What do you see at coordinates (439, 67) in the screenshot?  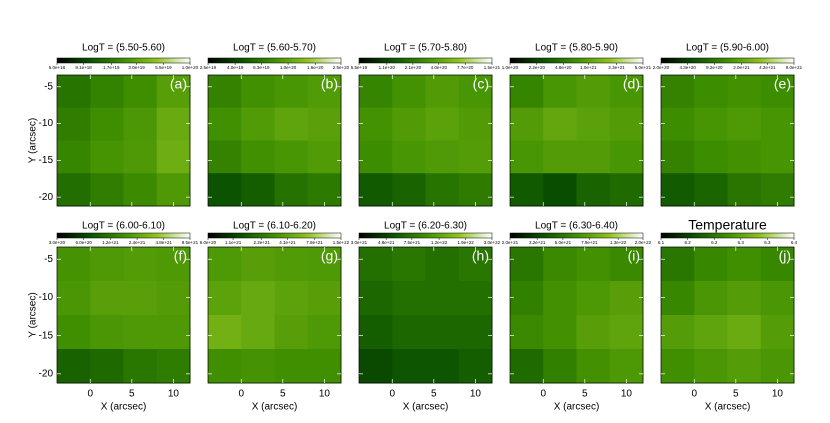 I see `colorbar-tick-label: 4.0e+20` at bounding box center [439, 67].